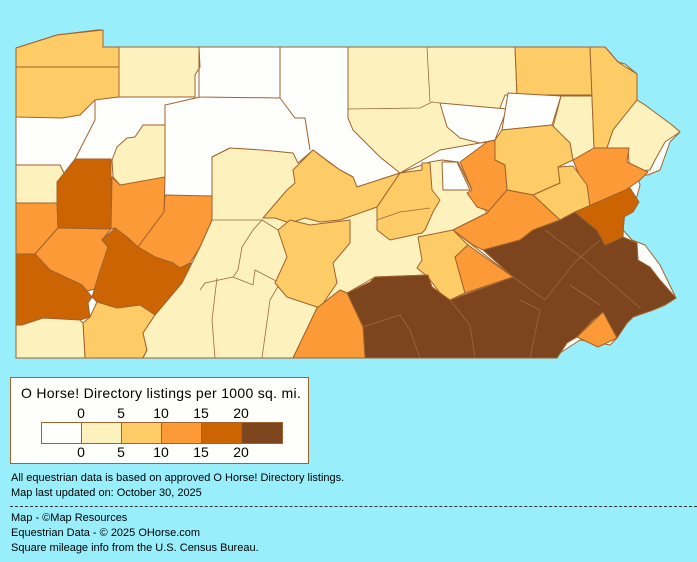 The image size is (697, 562). What do you see at coordinates (106, 493) in the screenshot?
I see `last-updated-note: Map last updated on: October 30, 2025` at bounding box center [106, 493].